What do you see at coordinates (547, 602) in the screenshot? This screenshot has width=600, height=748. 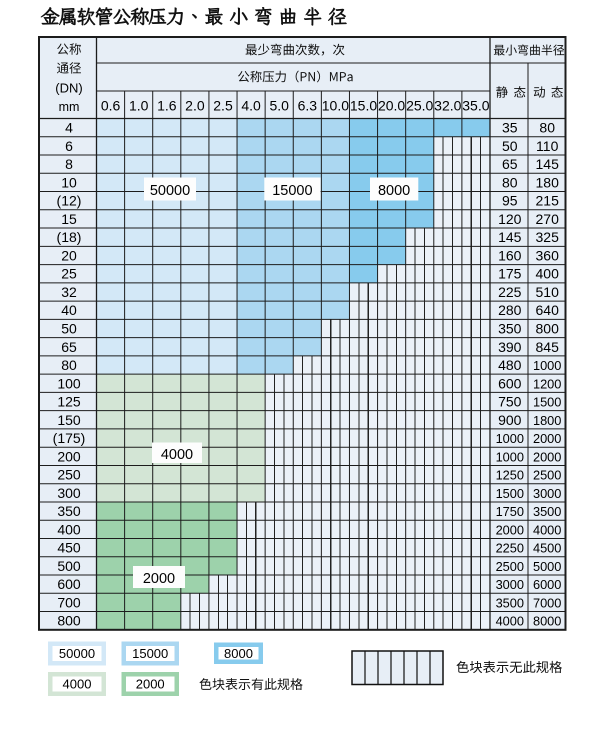 I see `svg-text: 7000` at bounding box center [547, 602].